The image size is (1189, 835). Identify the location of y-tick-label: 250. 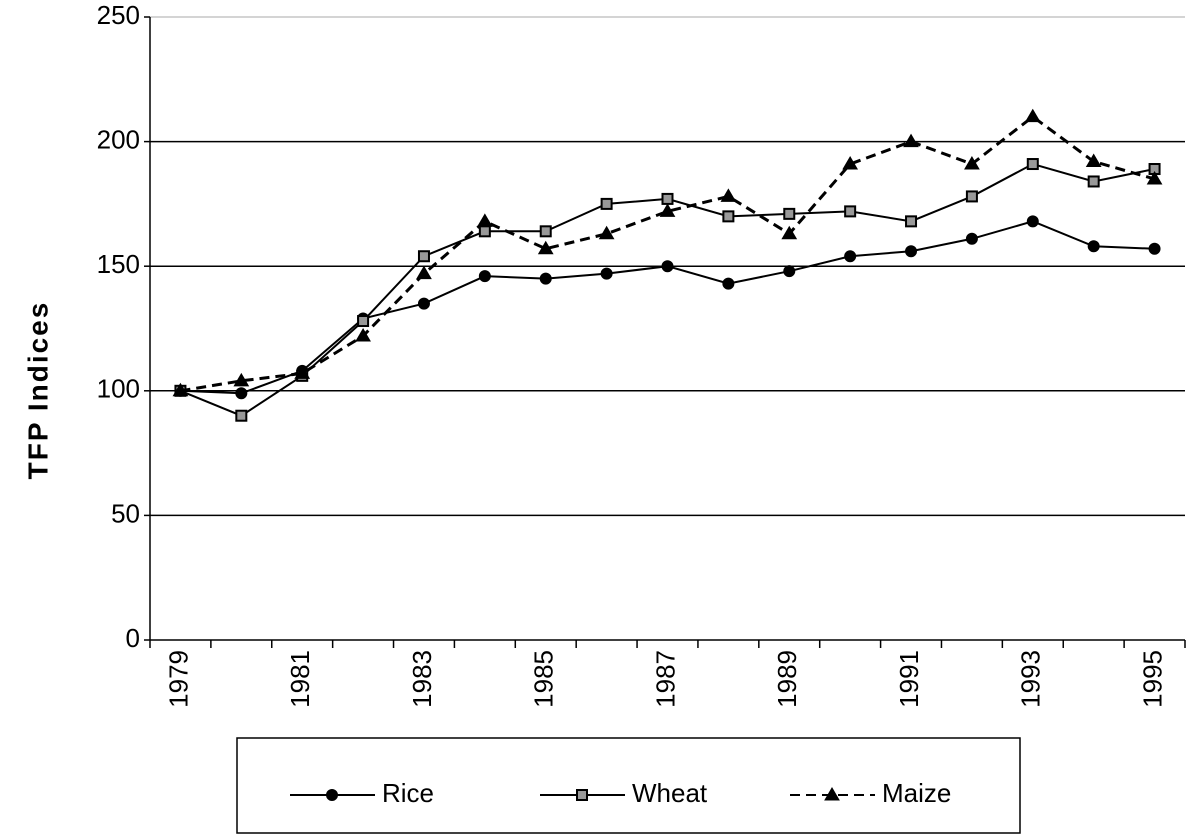
(118, 15).